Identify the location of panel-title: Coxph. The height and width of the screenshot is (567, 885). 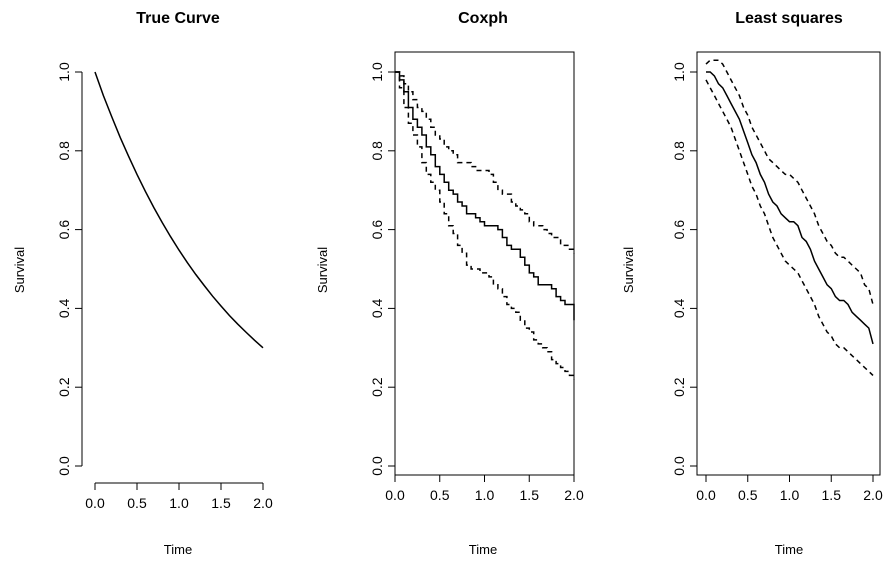
(483, 18).